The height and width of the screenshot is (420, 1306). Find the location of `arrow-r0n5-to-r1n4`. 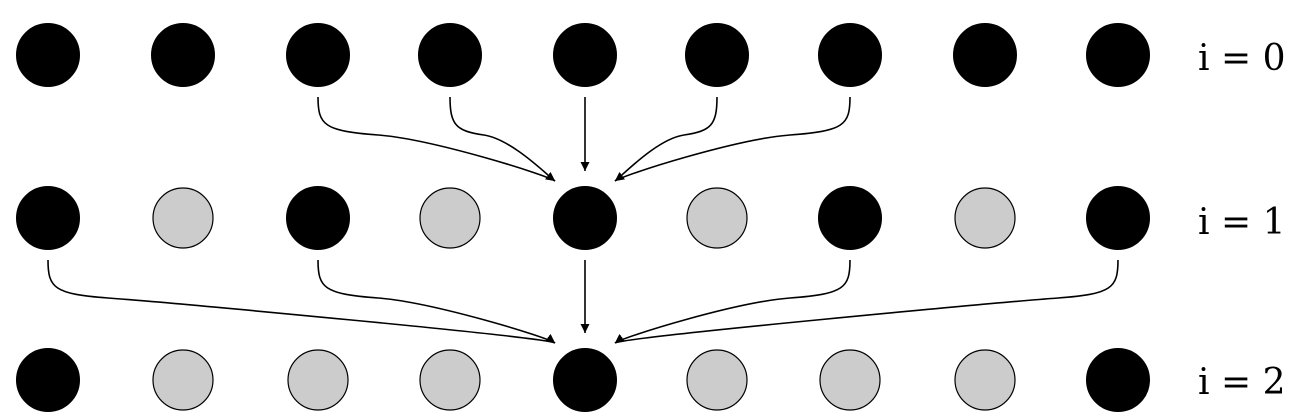

arrow-r0n5-to-r1n4 is located at coordinates (666, 139).